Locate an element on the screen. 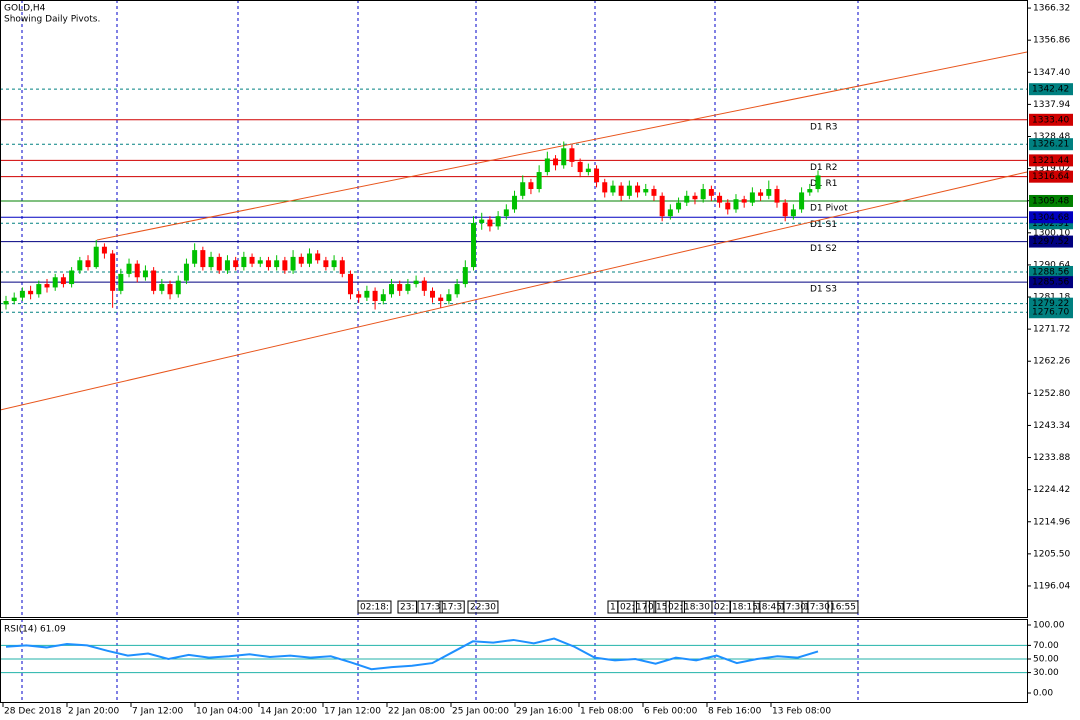  y-tick-label: 1196.04 is located at coordinates (1051, 586).